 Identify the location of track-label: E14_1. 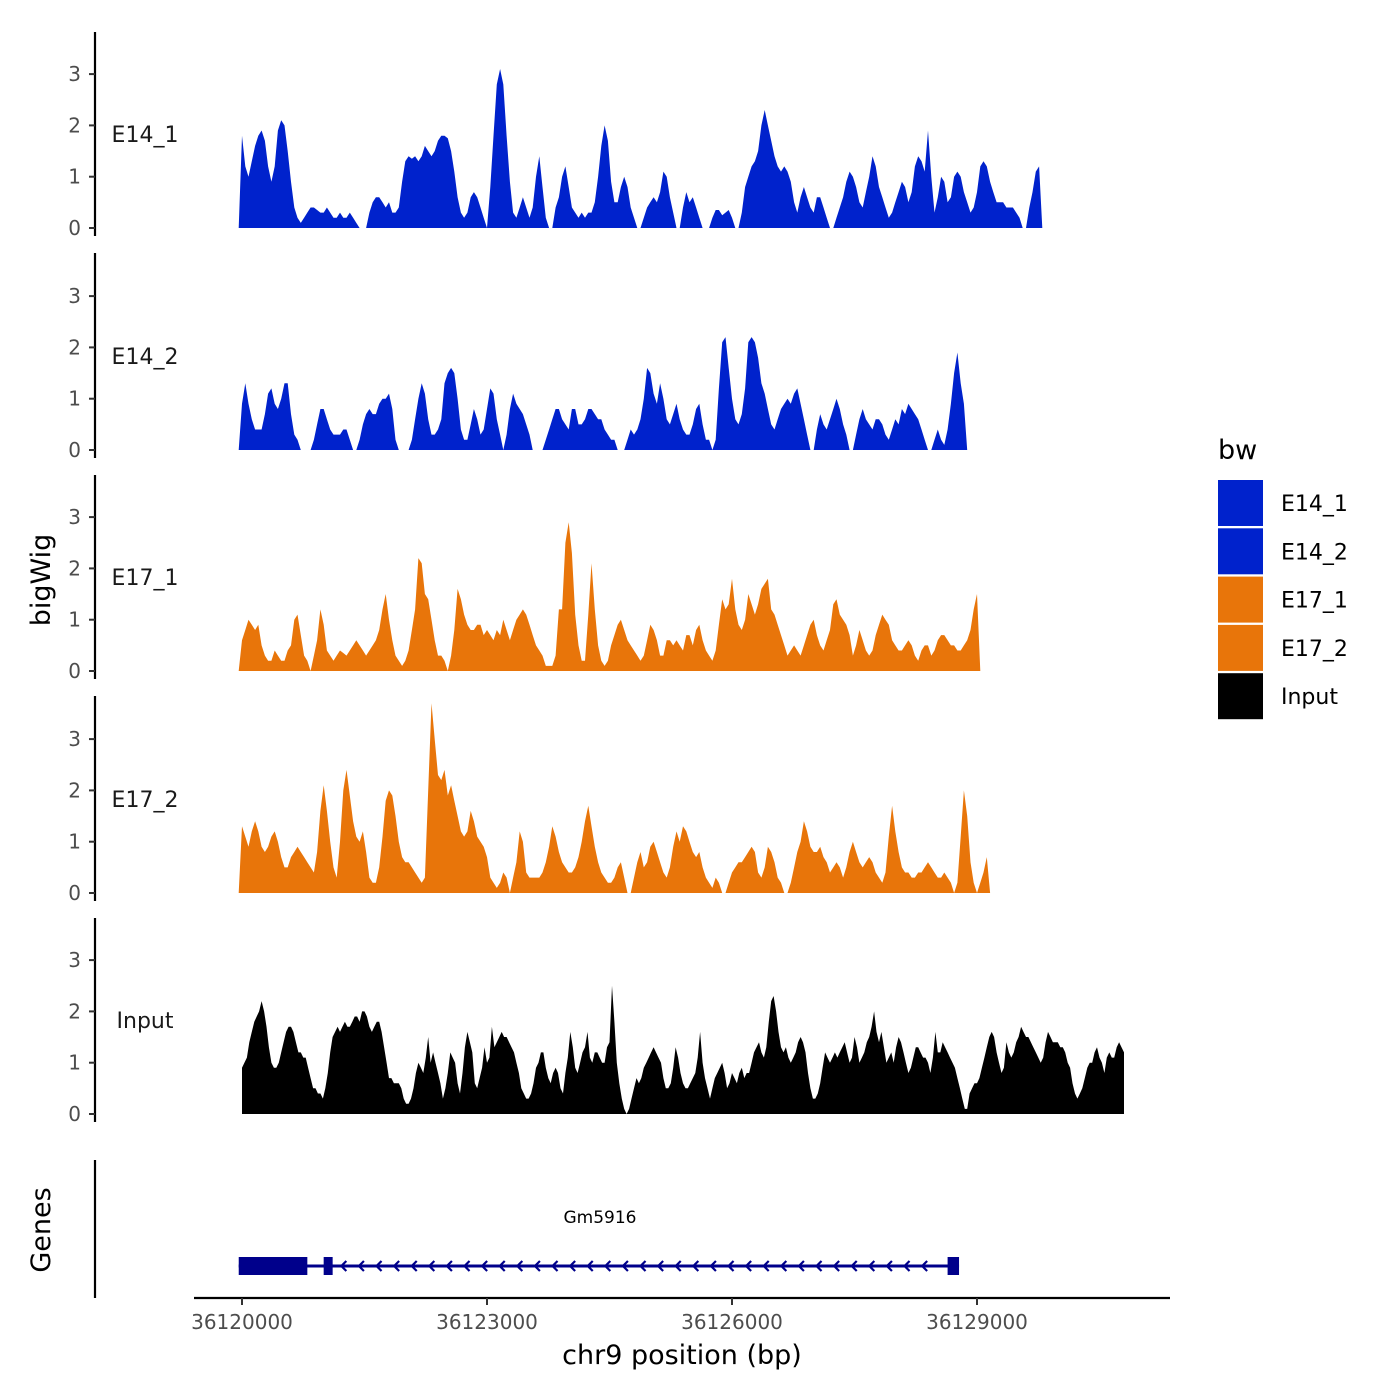
(145, 135).